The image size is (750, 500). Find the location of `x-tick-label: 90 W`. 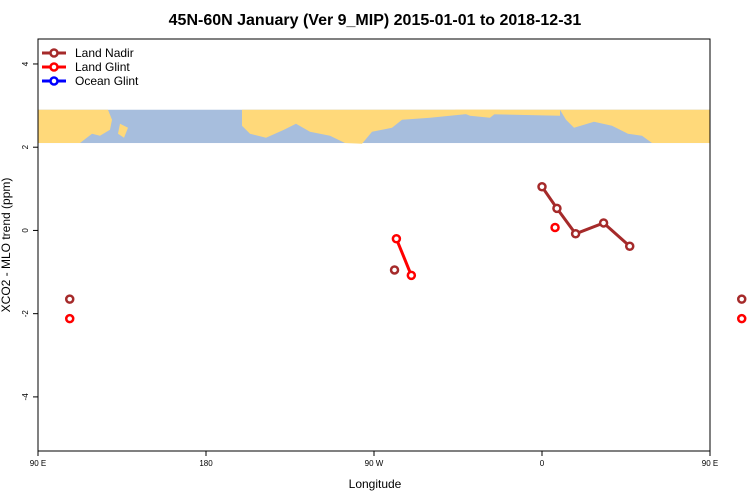

x-tick-label: 90 W is located at coordinates (374, 463).